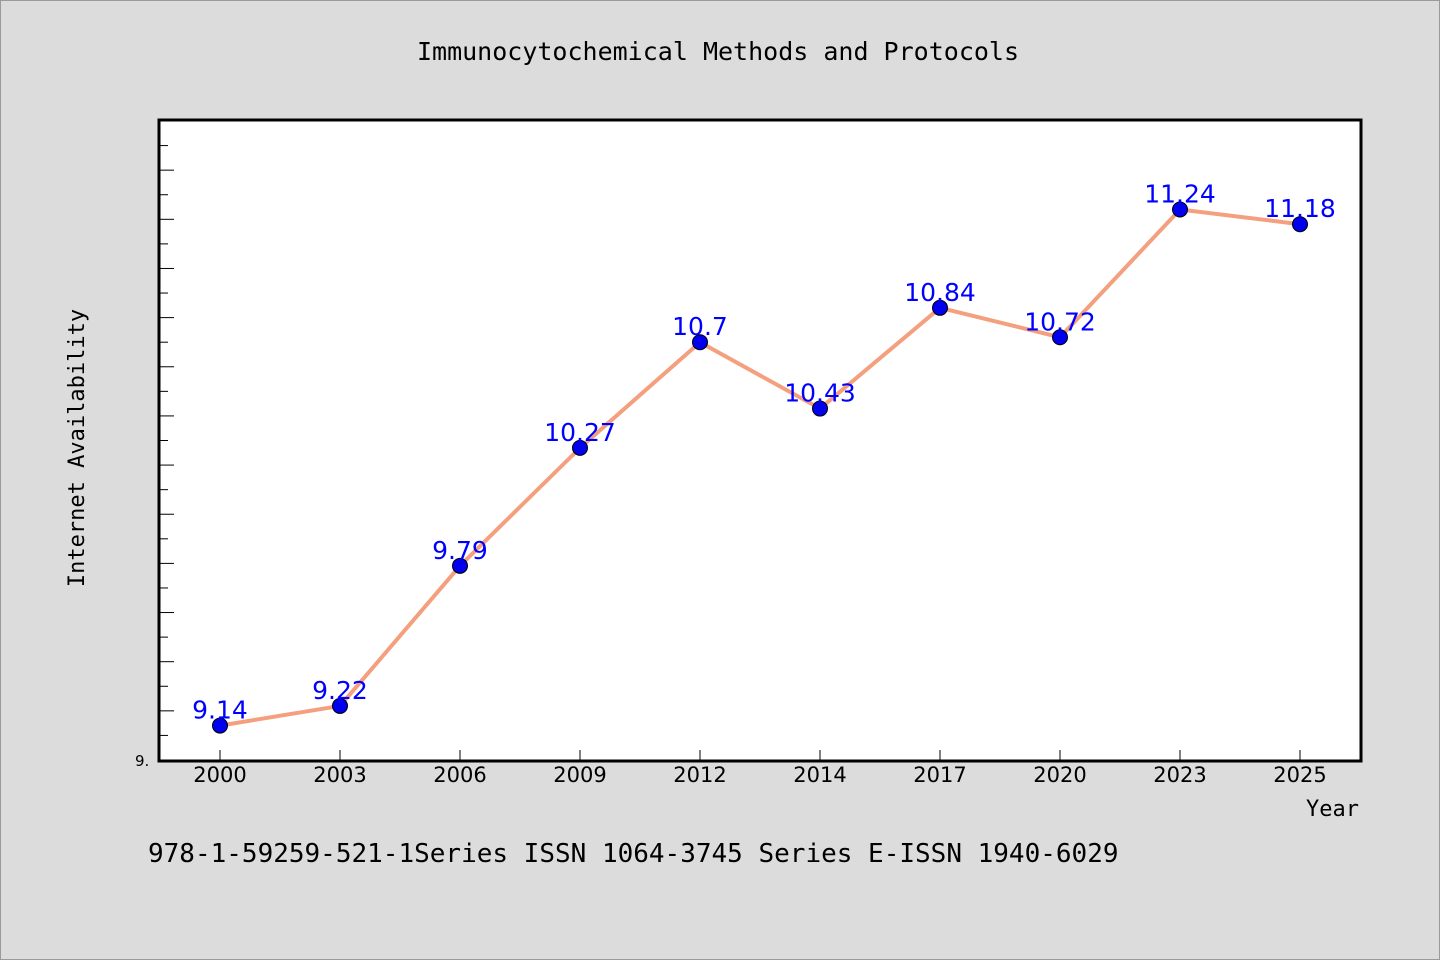 The image size is (1440, 960). I want to click on data-label: 10.27, so click(580, 432).